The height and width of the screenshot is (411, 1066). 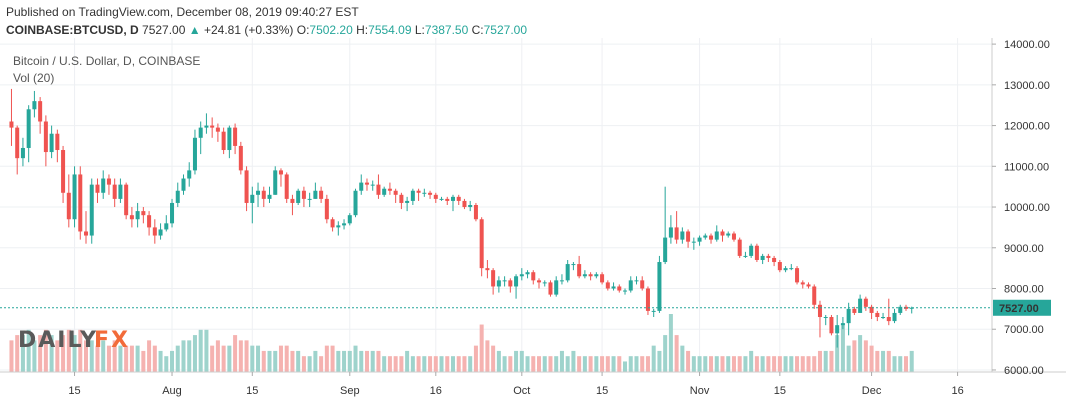 What do you see at coordinates (446, 30) in the screenshot?
I see `low-value: 7387.50` at bounding box center [446, 30].